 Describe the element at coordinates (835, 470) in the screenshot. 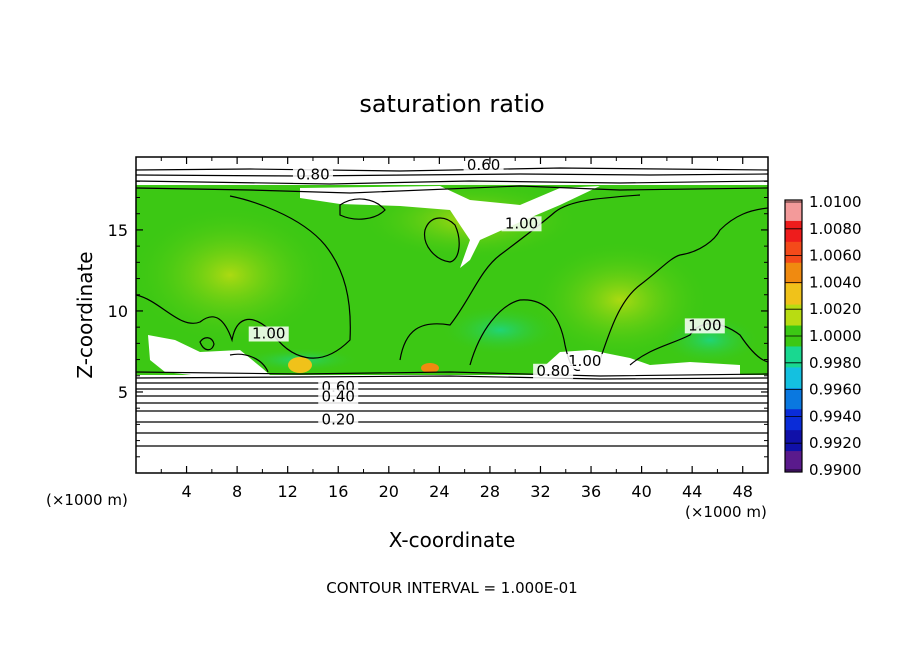

I see `colorbar-label: 0.9900` at that location.